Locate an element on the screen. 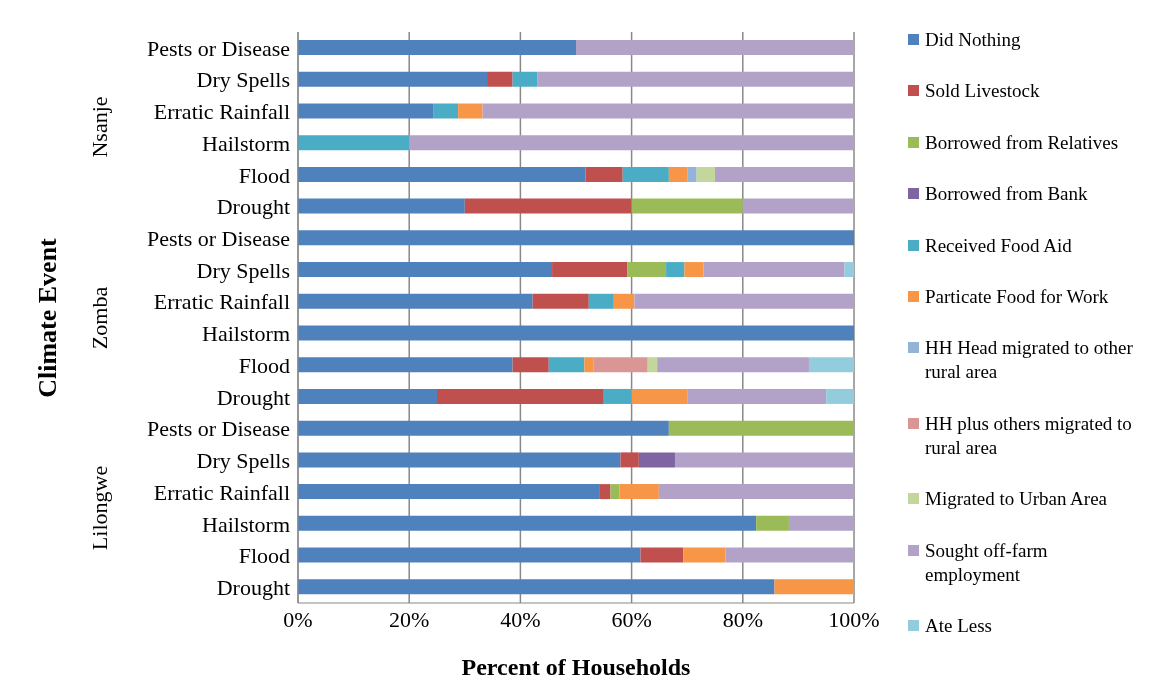 This screenshot has height=683, width=1149. legend-label: Migrated to Urban Area is located at coordinates (1016, 499).